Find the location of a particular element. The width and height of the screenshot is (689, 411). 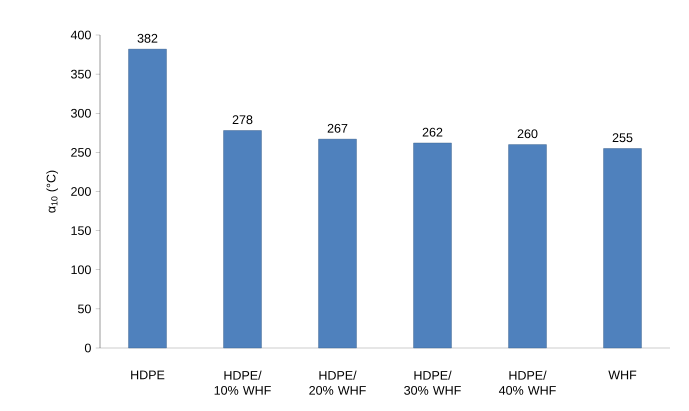

y-axis-title: α$_{10}$ (°C) is located at coordinates (52, 191).